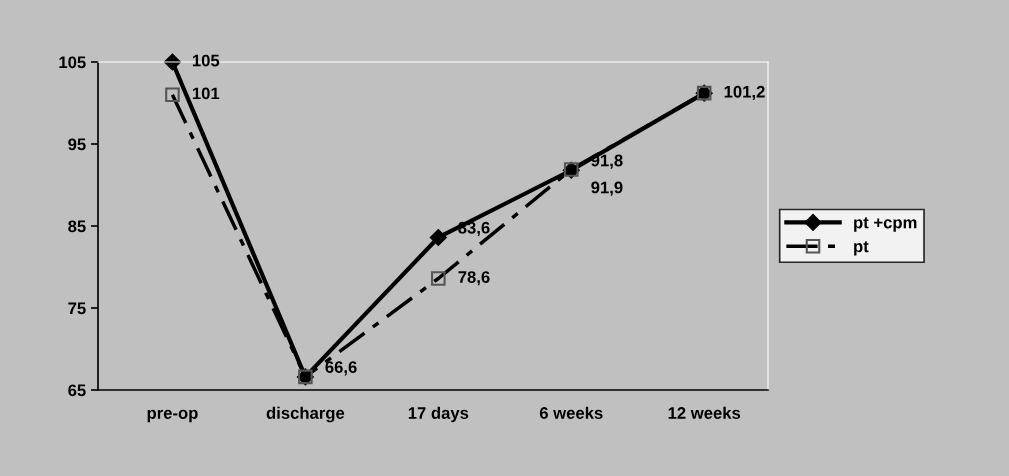  I want to click on y-tick-label: 65, so click(77, 390).